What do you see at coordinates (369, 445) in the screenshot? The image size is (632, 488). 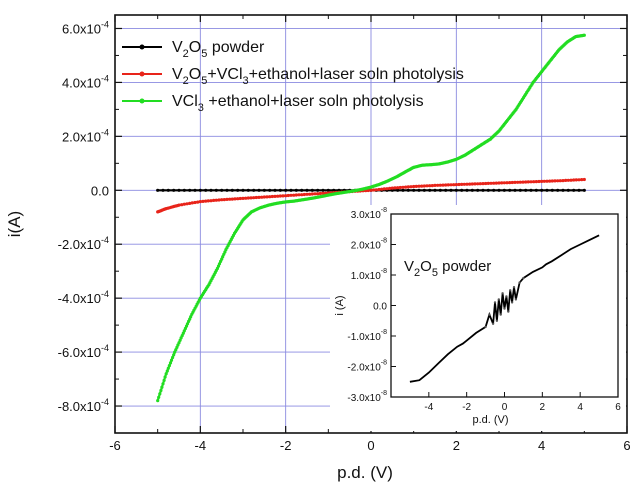 I see `x-tick-labels: -6 -4 -2 0 2 4 6` at bounding box center [369, 445].